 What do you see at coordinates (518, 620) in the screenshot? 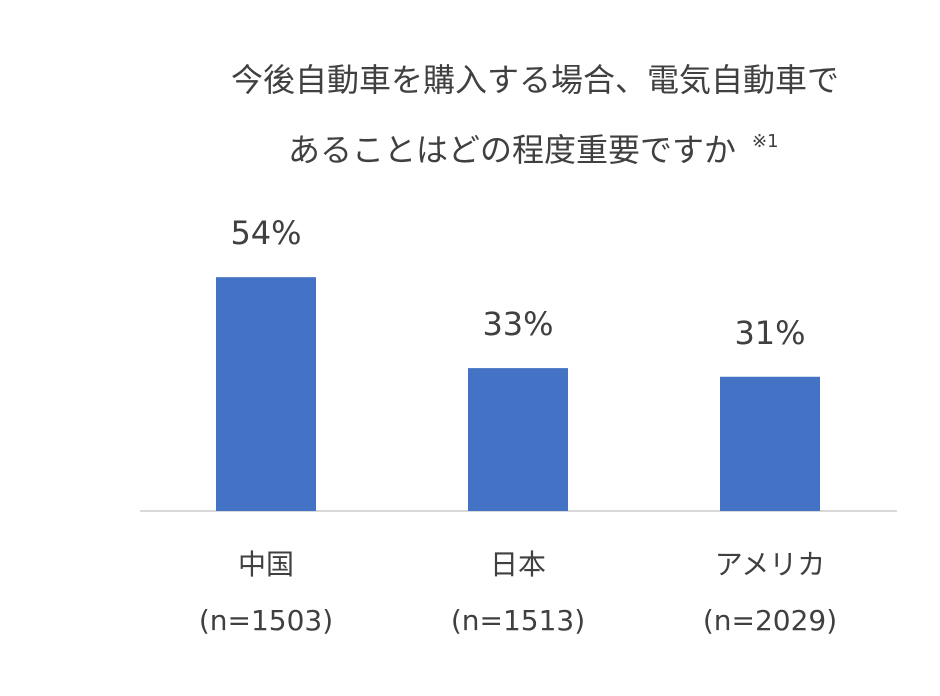
I see `sample-size: (n=1513)` at bounding box center [518, 620].